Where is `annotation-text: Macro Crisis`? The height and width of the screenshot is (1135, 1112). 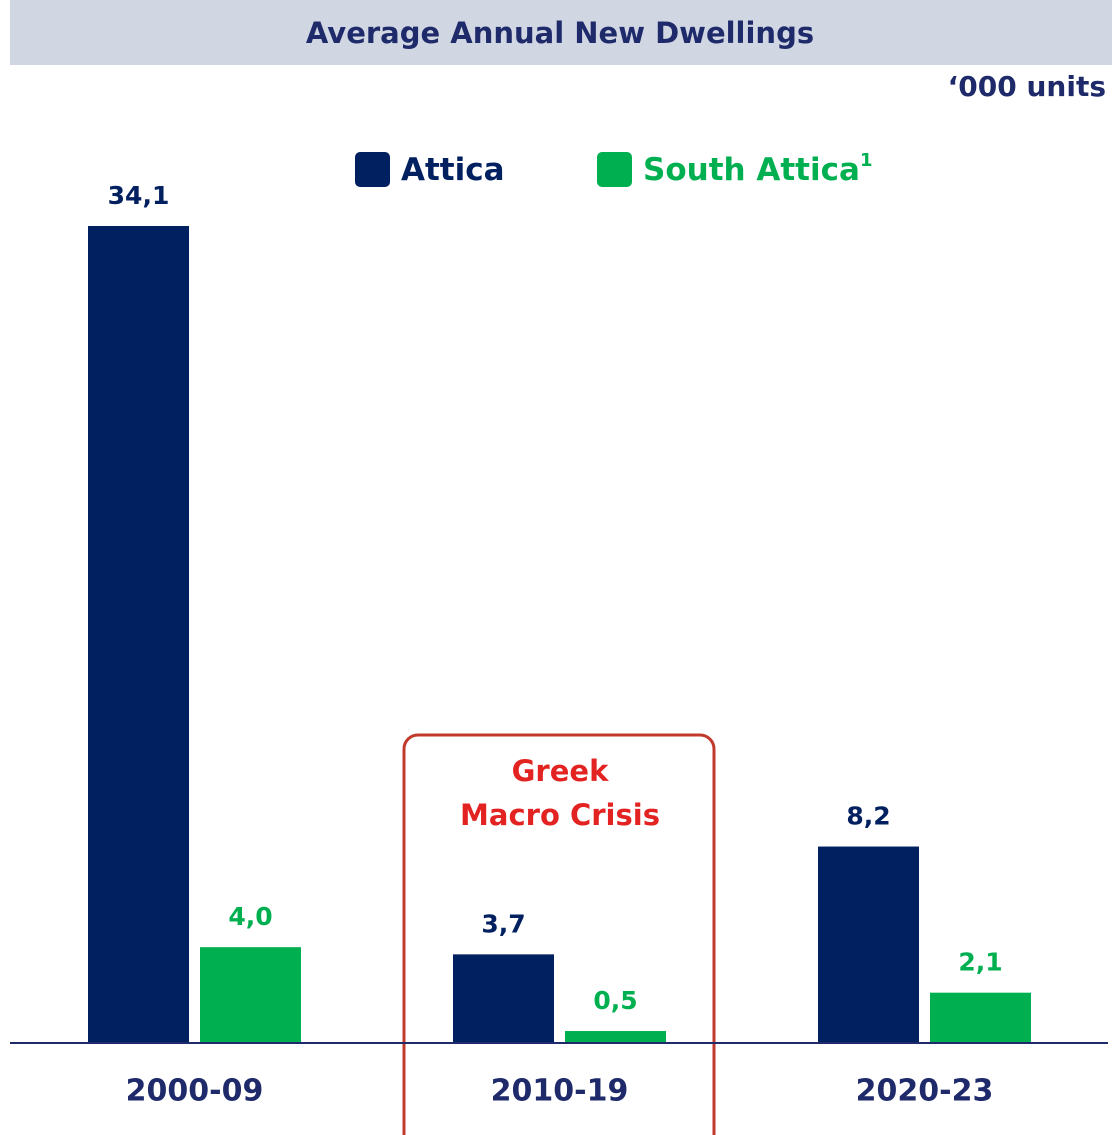
annotation-text: Macro Crisis is located at coordinates (560, 815).